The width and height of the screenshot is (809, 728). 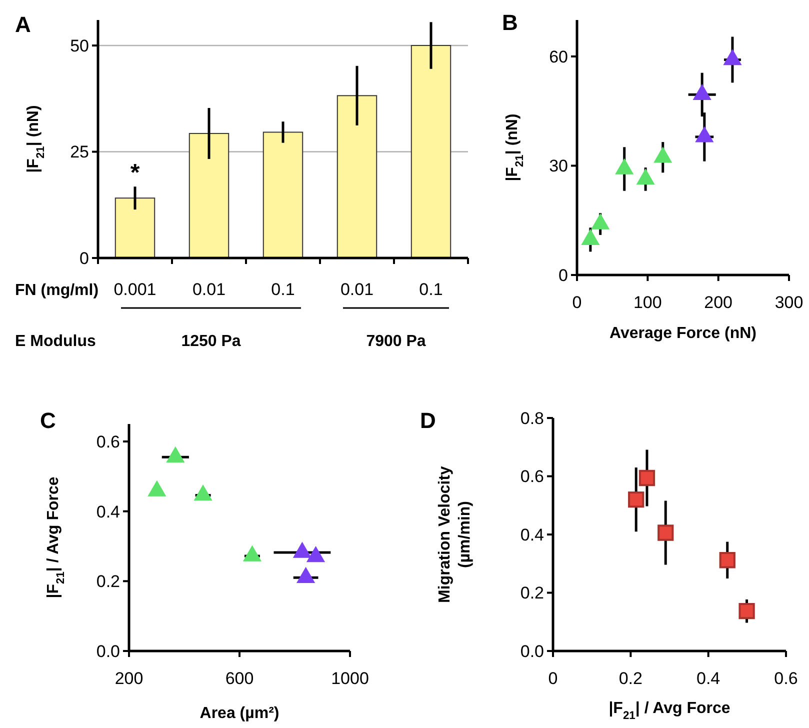 I want to click on chart-title: D, so click(x=428, y=420).